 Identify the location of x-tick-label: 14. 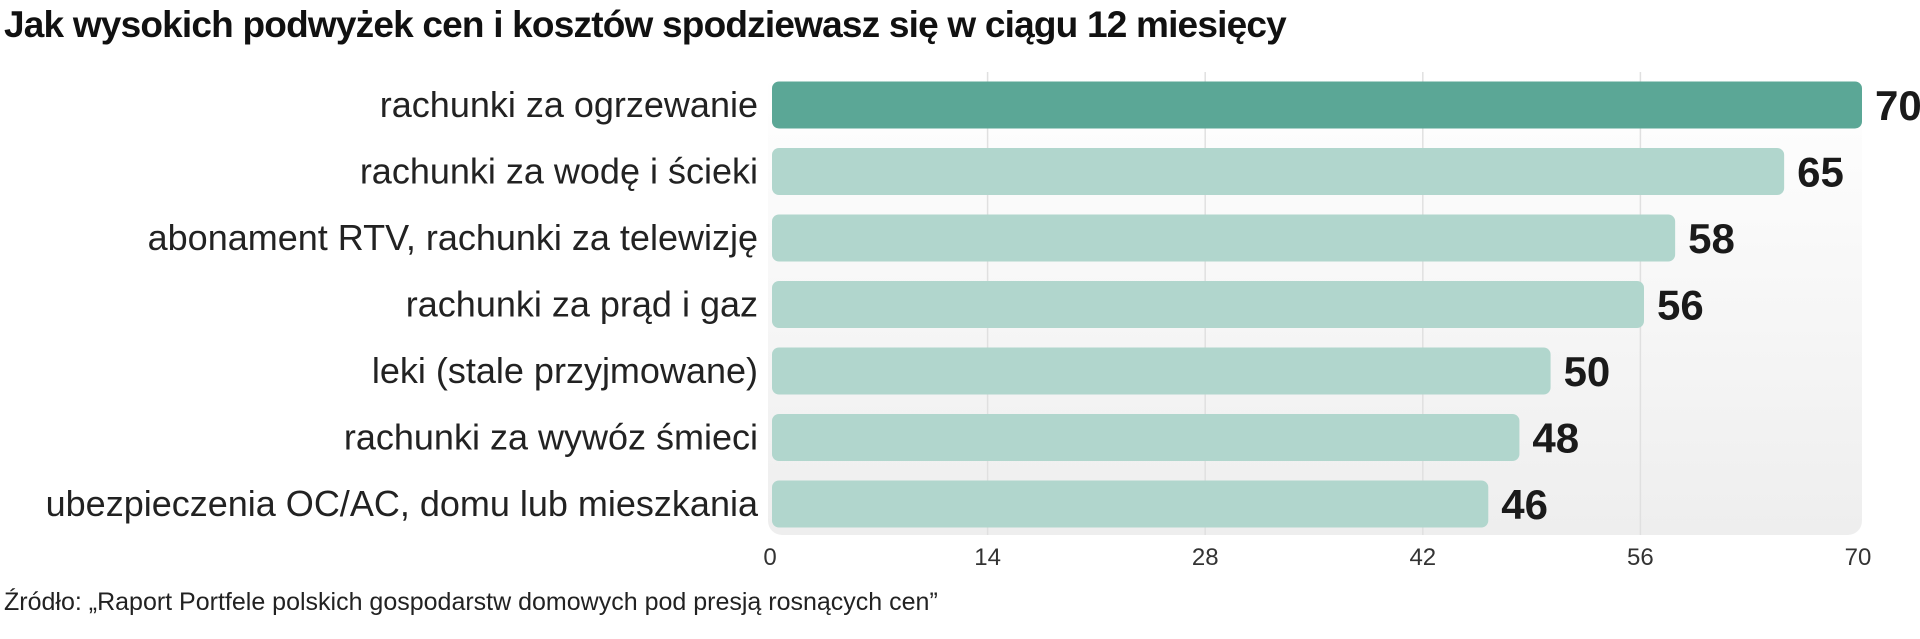
(987, 557).